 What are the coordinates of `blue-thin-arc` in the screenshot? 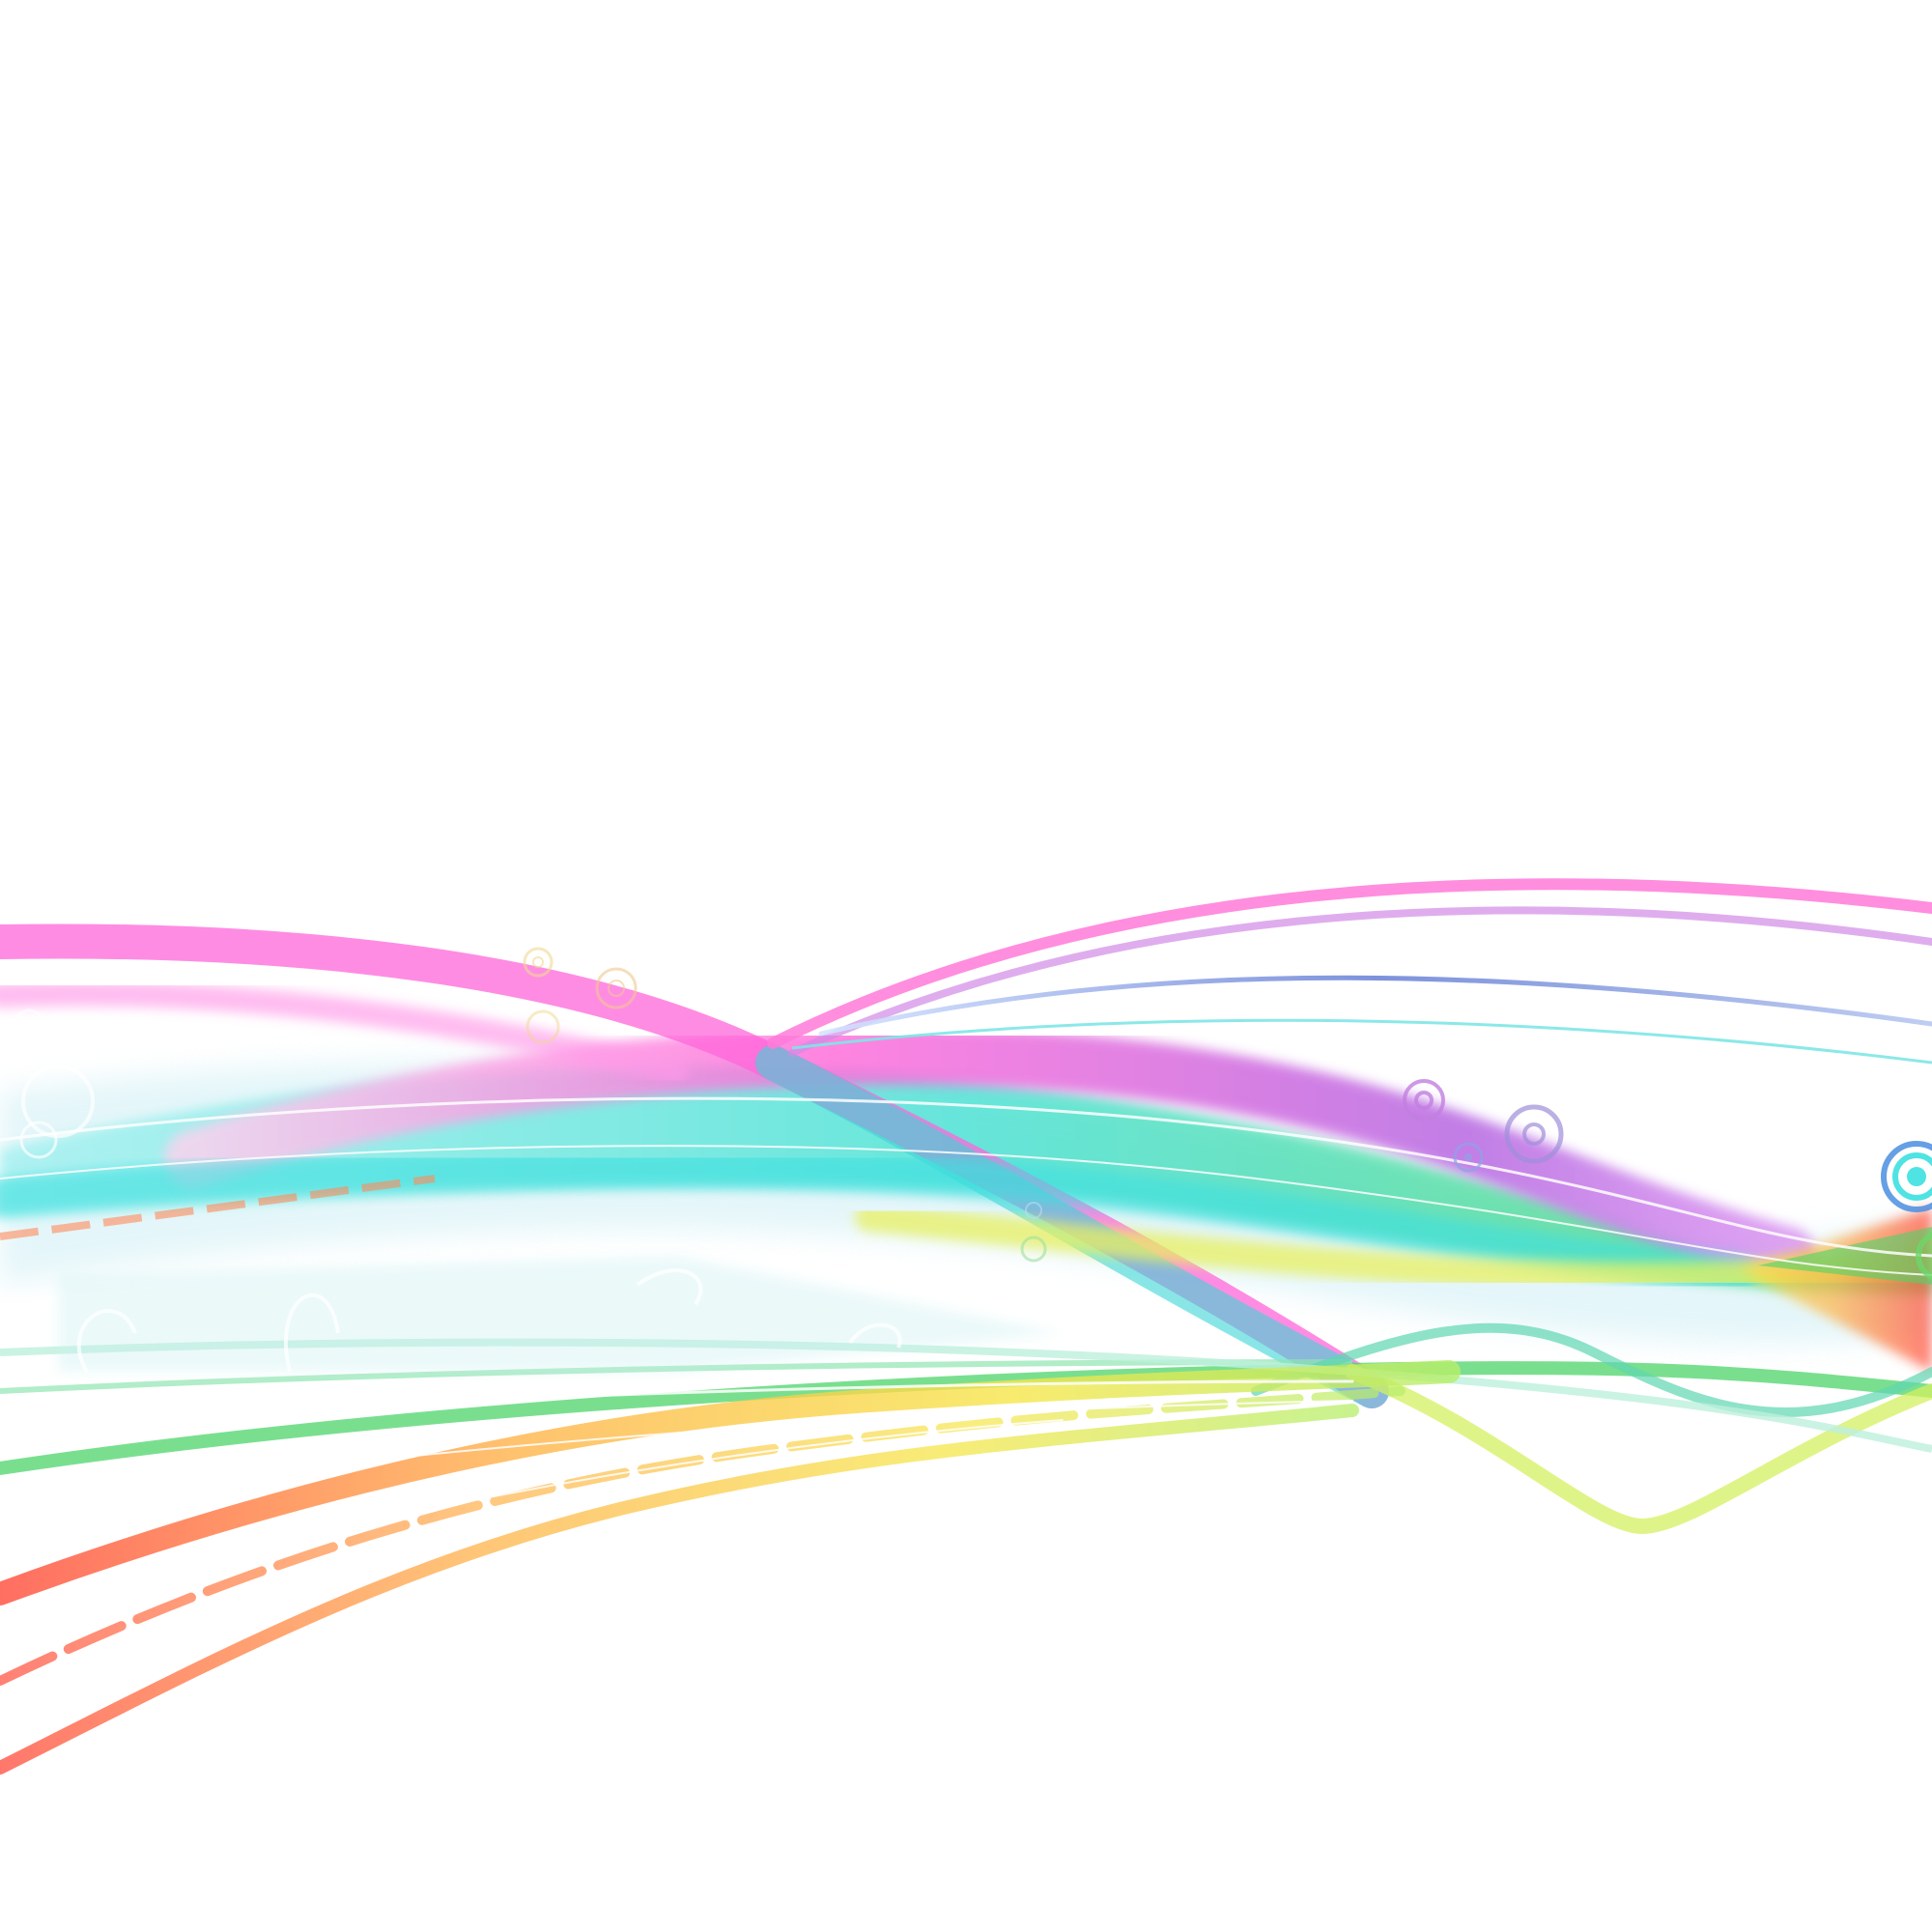 It's located at (1375, 1006).